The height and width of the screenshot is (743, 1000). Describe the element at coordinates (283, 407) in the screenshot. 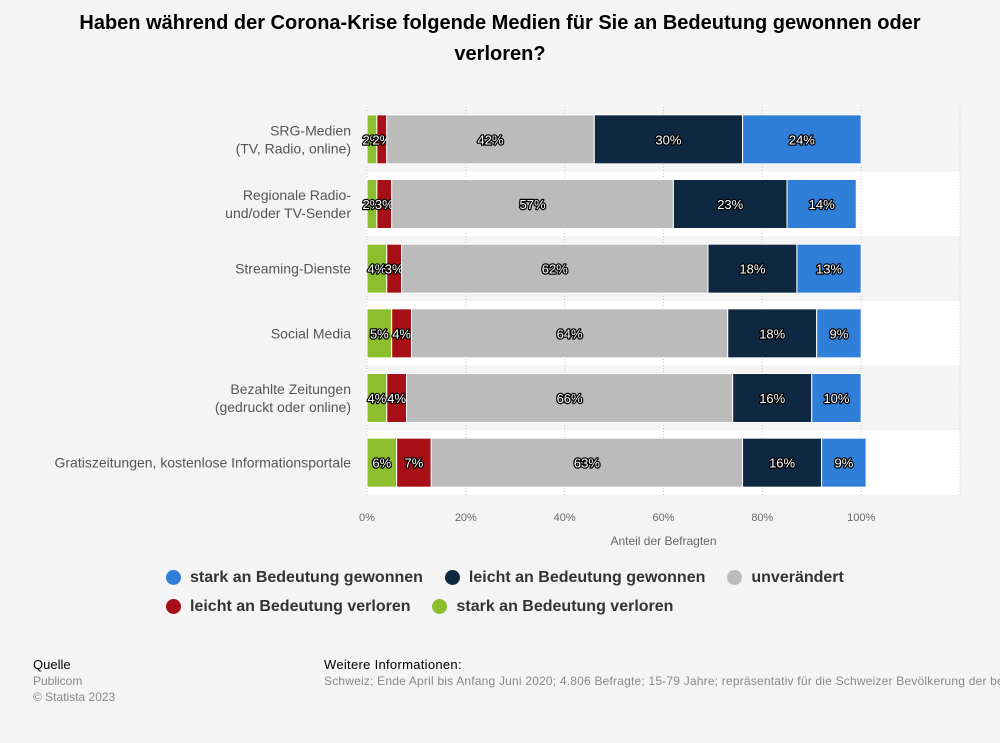

I see `category-label: (gedruckt oder online)` at that location.